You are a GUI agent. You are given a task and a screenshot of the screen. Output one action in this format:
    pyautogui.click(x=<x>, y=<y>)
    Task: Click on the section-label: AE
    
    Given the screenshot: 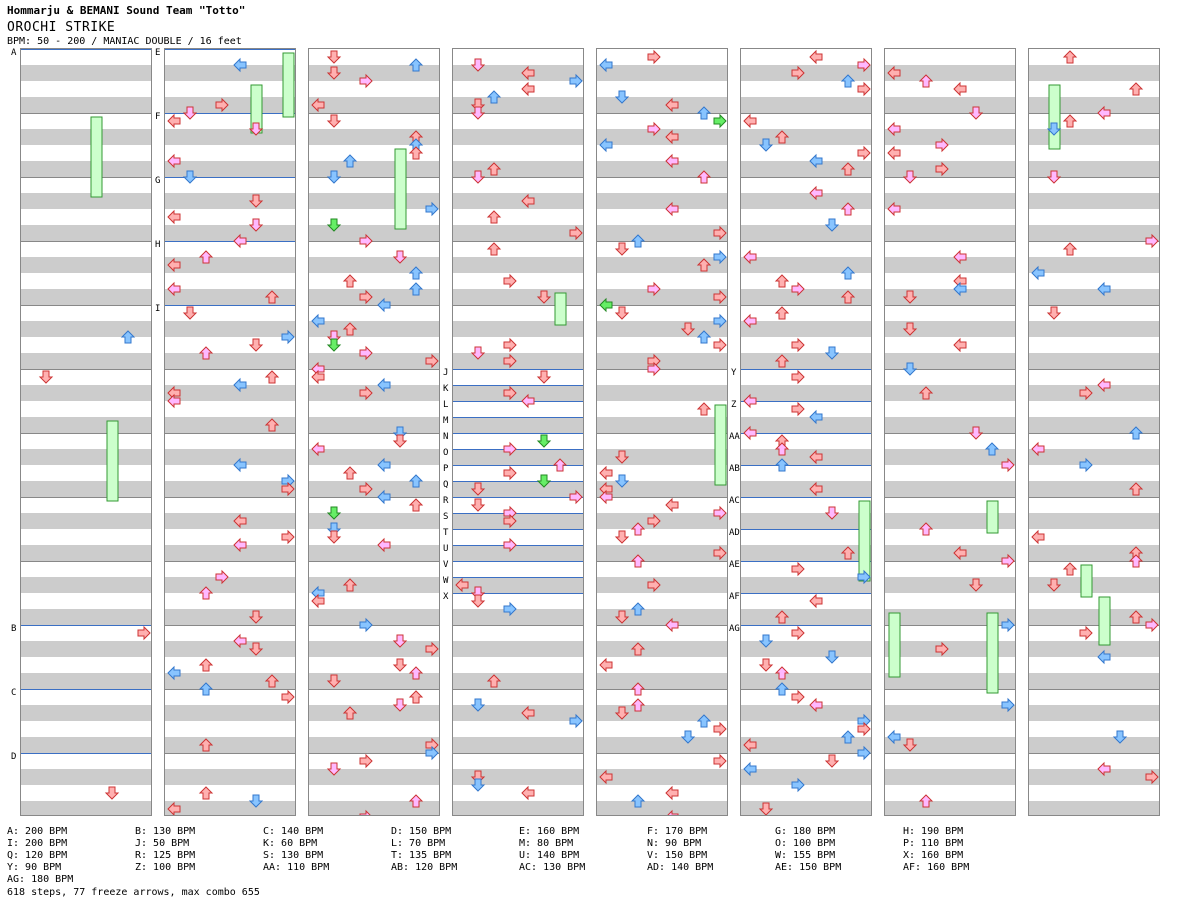 What is the action you would take?
    pyautogui.click(x=734, y=565)
    